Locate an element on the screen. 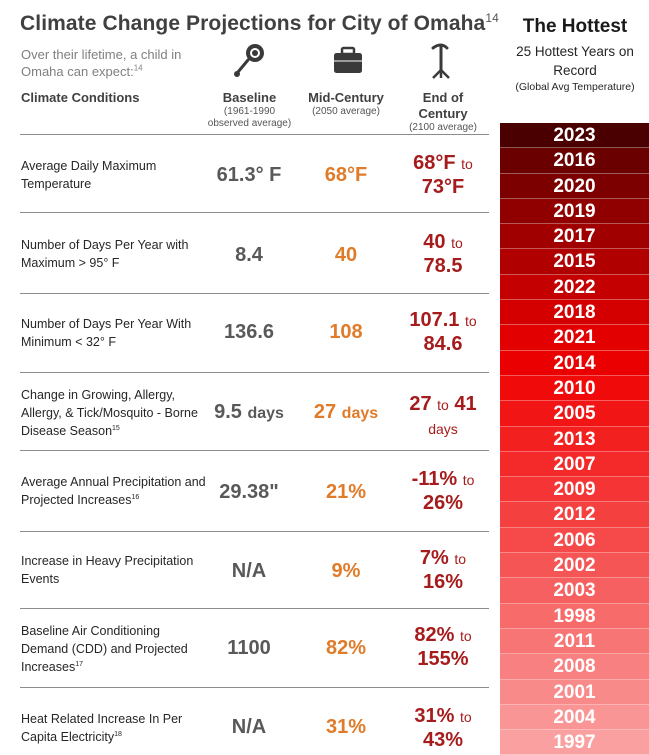 The width and height of the screenshot is (649, 755). mid-century-value: 27 days is located at coordinates (346, 412).